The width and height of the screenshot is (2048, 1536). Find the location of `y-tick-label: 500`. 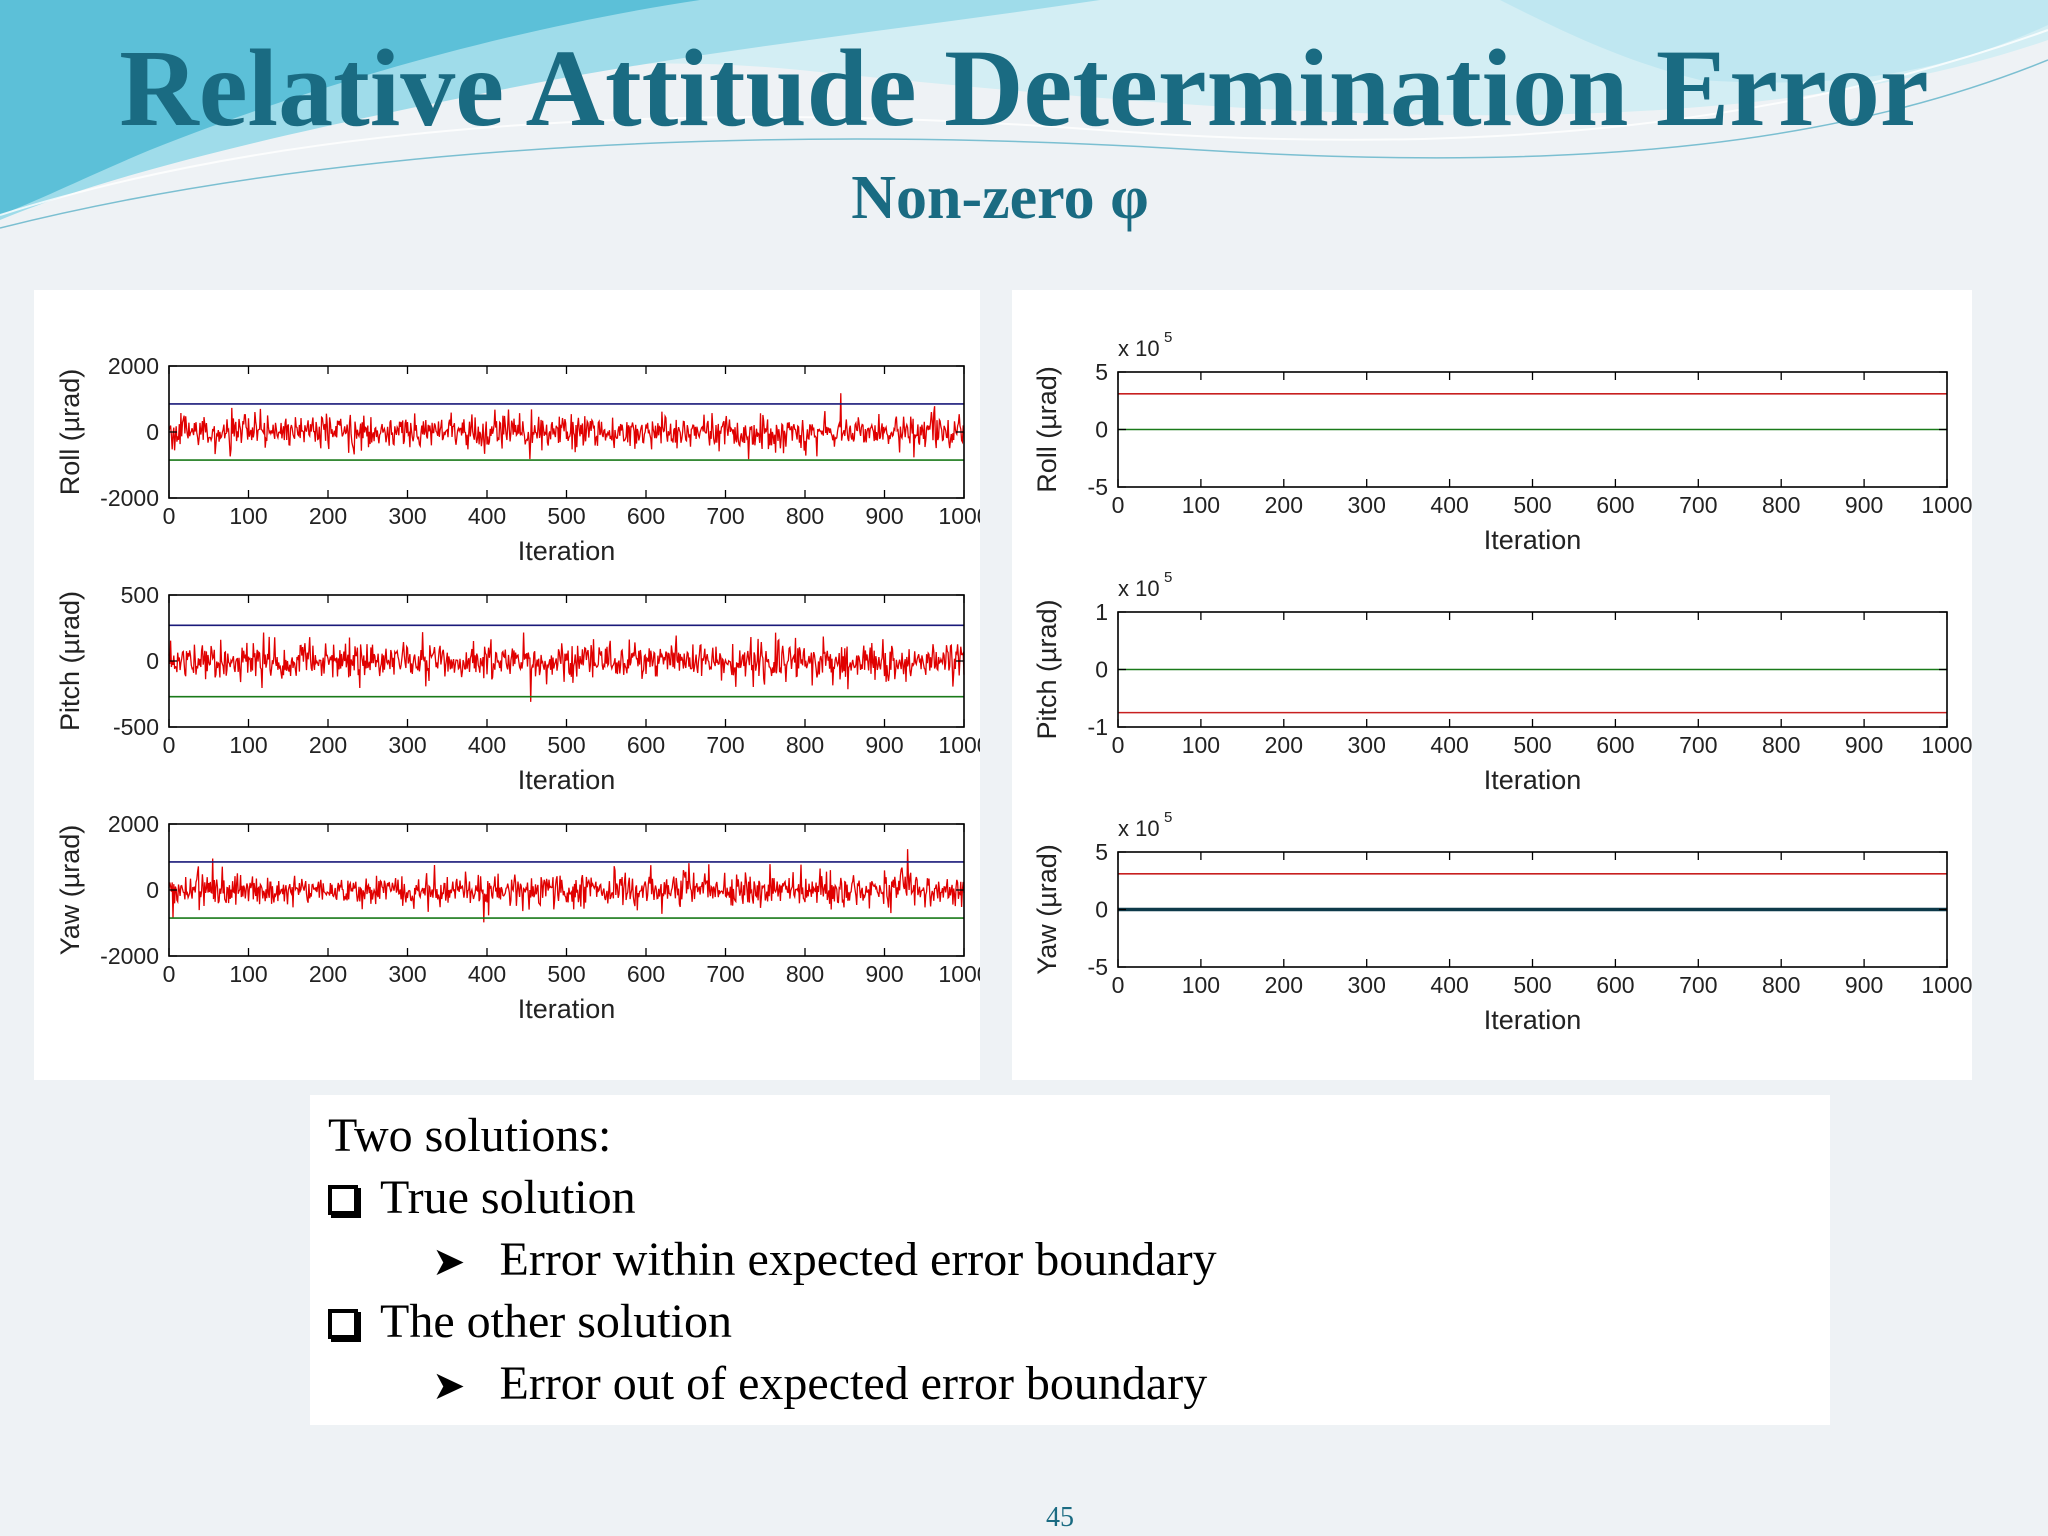

y-tick-label: 500 is located at coordinates (140, 595).